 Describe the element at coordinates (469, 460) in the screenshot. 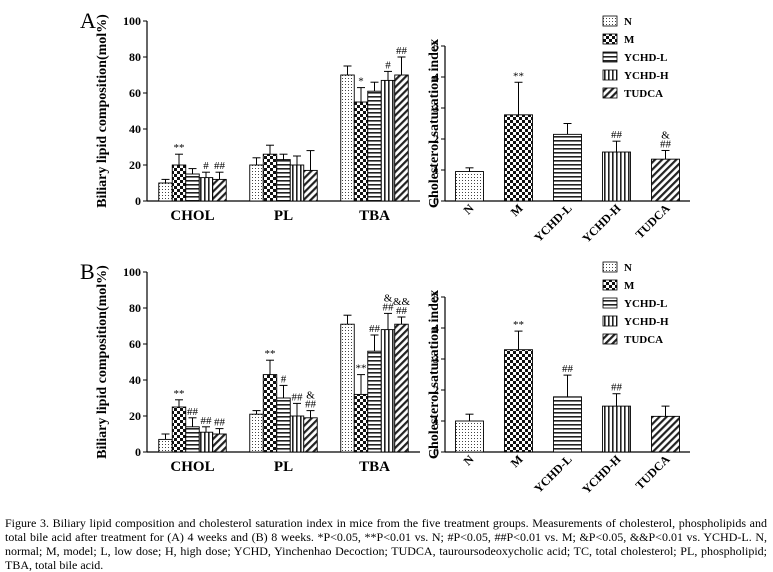

I see `b-csi-category-n: N` at that location.